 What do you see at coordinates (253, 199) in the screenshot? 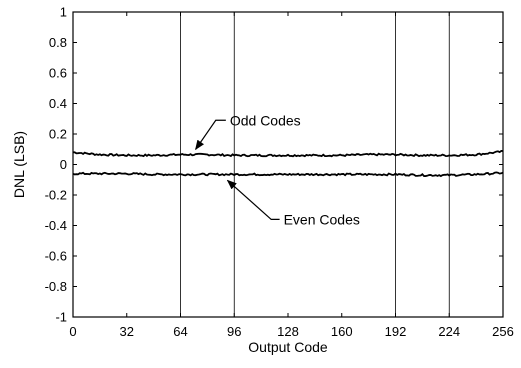
I see `even-codes-arrow` at bounding box center [253, 199].